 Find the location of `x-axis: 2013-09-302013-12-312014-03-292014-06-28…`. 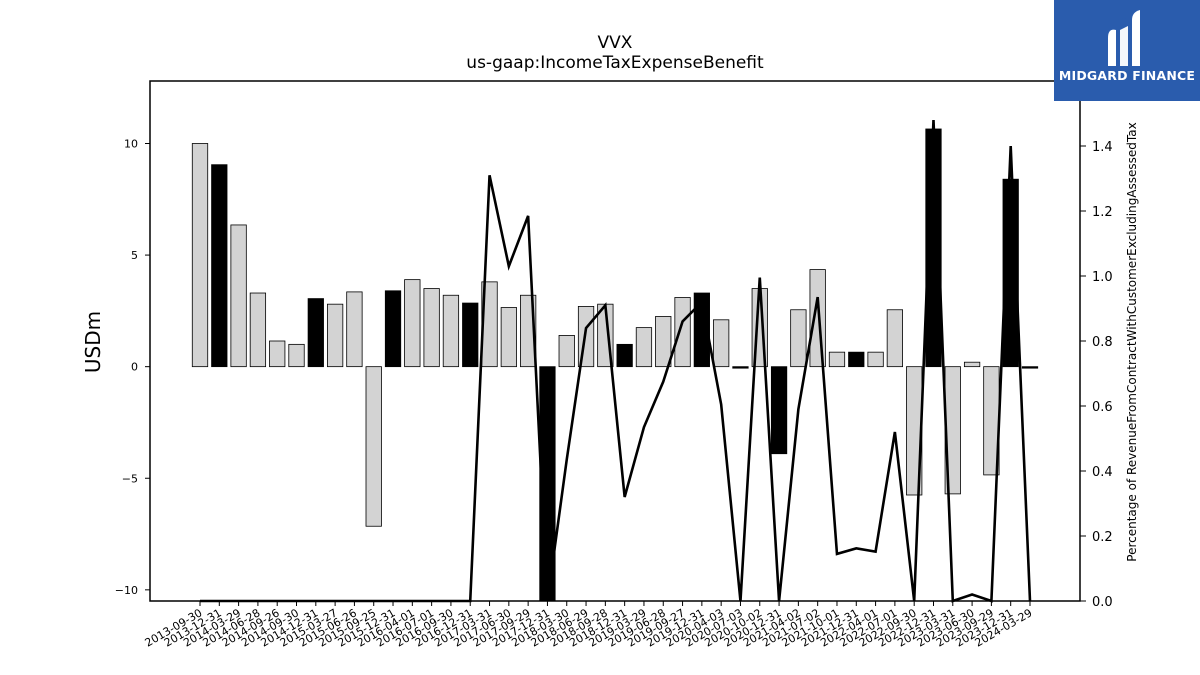

x-axis: 2013-09-302013-12-312014-03-292014-06-28… is located at coordinates (589, 625).